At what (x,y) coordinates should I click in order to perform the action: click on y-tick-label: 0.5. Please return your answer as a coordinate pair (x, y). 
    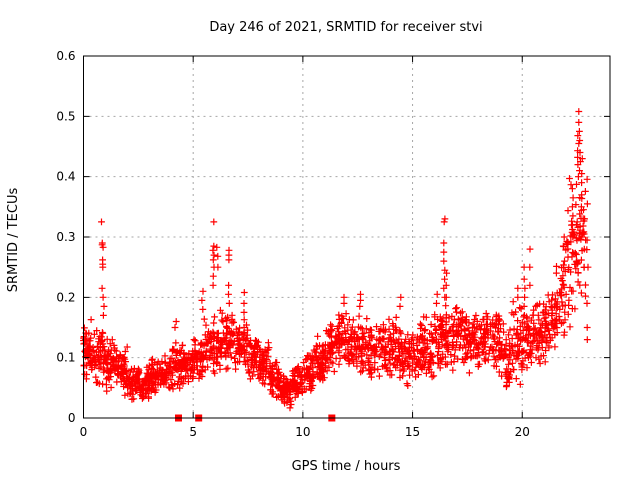
    Looking at the image, I should click on (65, 116).